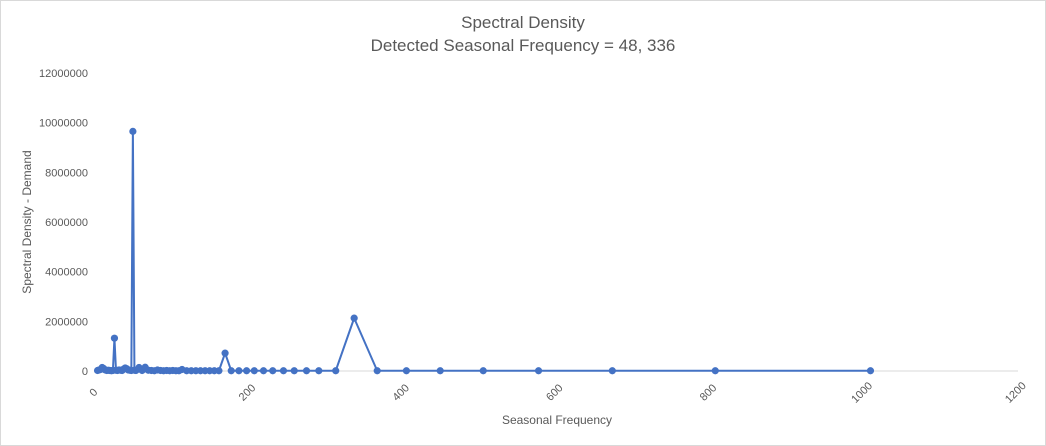 Image resolution: width=1046 pixels, height=446 pixels. I want to click on x-axis-ticks: 0 200 400 600 800 1000 1200, so click(557, 393).